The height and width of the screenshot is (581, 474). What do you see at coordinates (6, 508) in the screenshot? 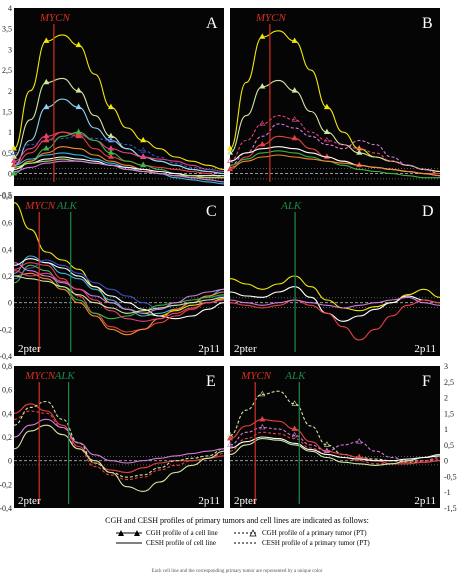
I see `y-tick-label: -0,4` at bounding box center [6, 508].